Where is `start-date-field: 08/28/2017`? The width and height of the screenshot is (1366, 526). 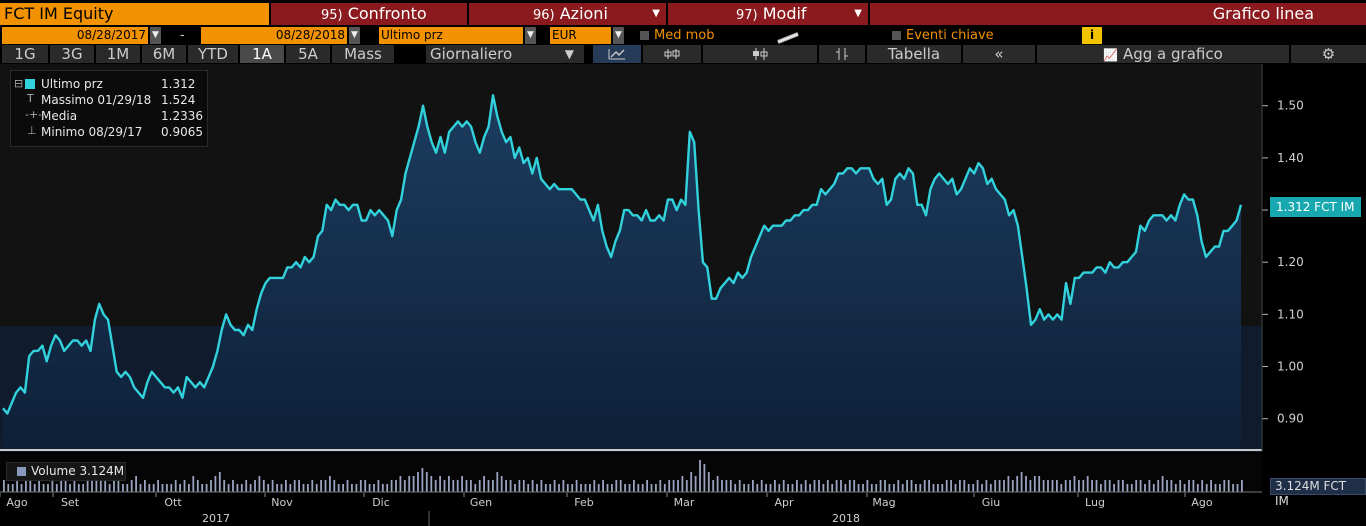 start-date-field: 08/28/2017 is located at coordinates (75, 35).